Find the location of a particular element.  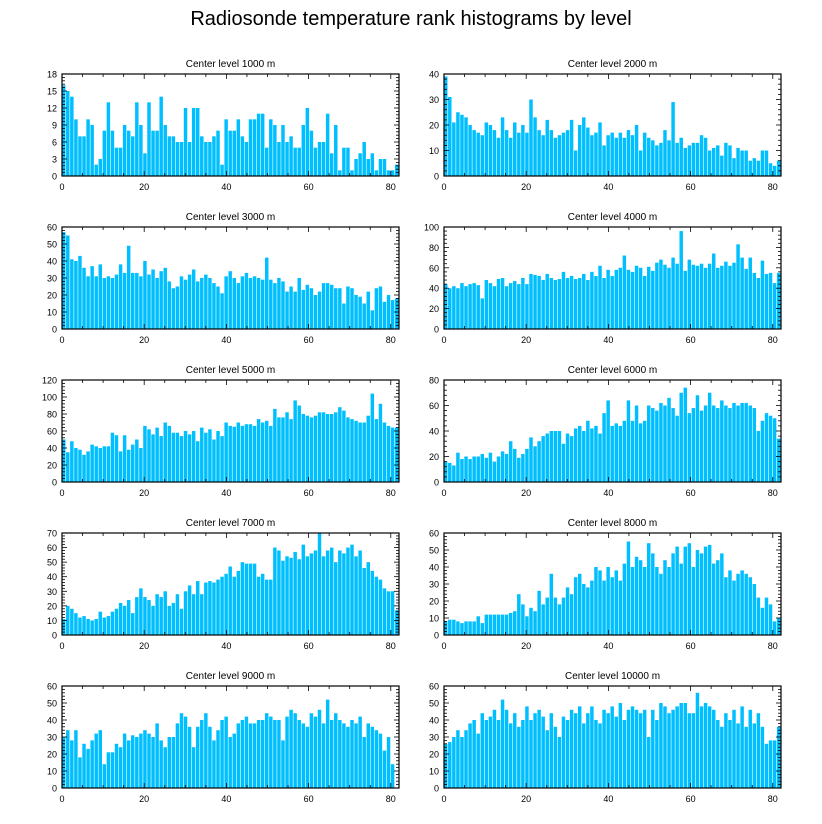

histogram-panel: Center level 2000 m 0 10 20 30 40 0 20 40 60 80 is located at coordinates (605, 125).